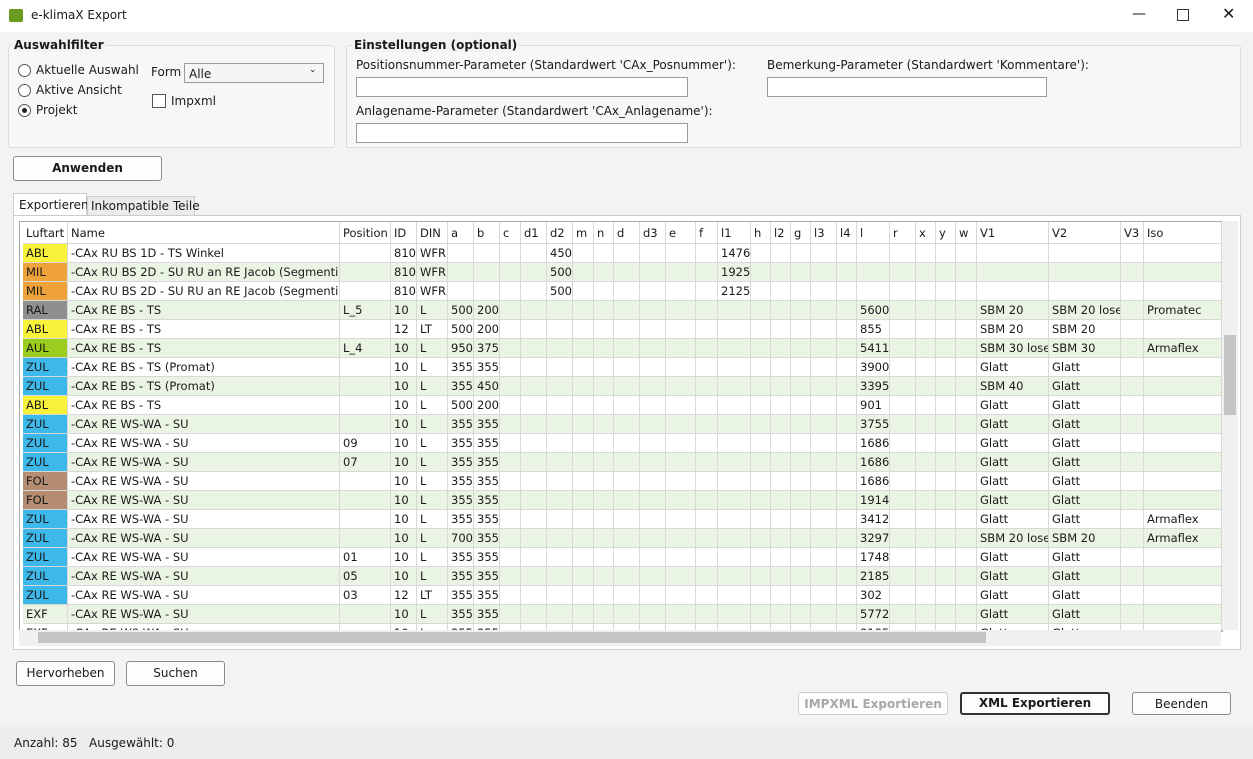  Describe the element at coordinates (204, 233) in the screenshot. I see `column-header: Name` at that location.